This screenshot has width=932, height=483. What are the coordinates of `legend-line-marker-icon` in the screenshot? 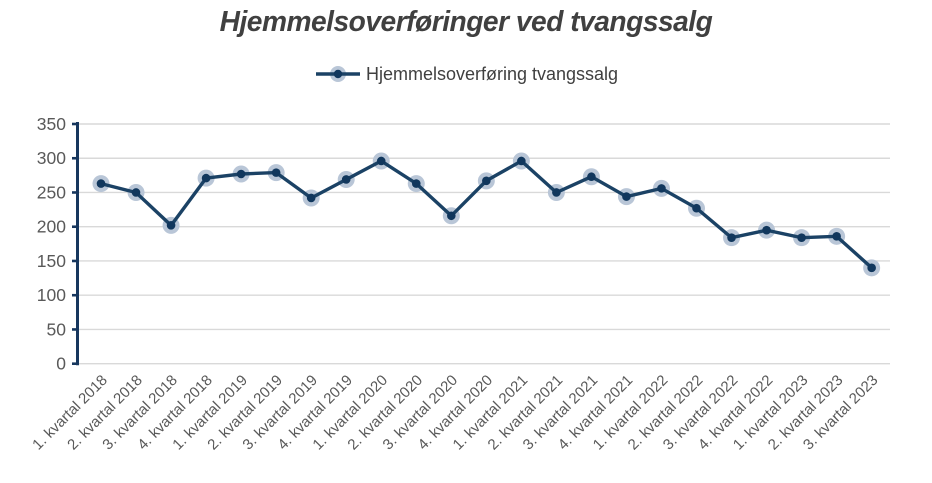 It's located at (337, 74).